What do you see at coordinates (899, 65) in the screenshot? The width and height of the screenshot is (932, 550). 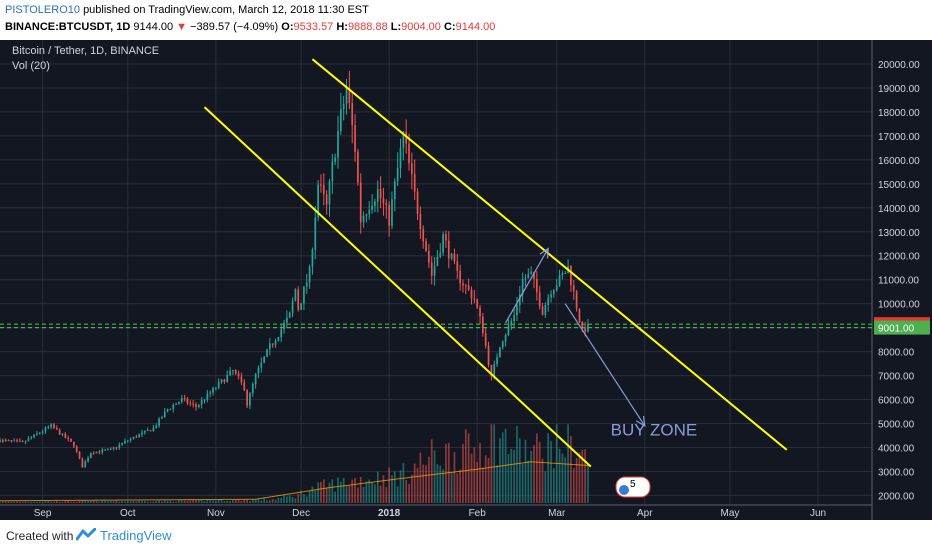 I see `y-tick-label: 20000.00` at bounding box center [899, 65].